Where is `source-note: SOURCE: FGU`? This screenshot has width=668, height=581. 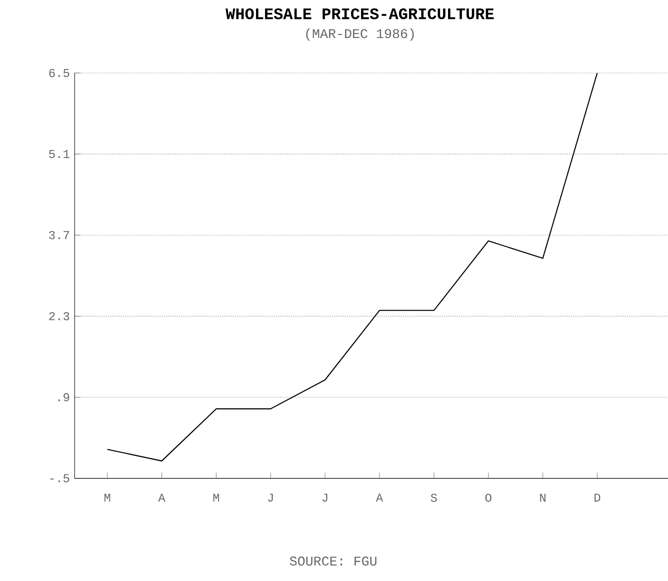
source-note: SOURCE: FGU is located at coordinates (333, 561).